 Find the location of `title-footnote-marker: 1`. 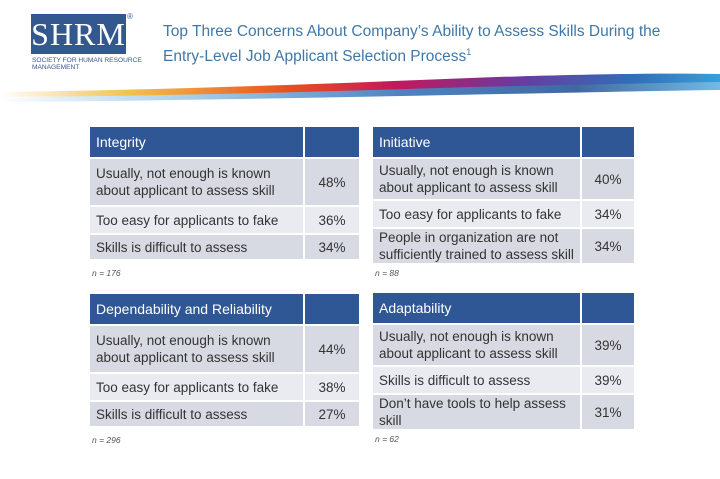

title-footnote-marker: 1 is located at coordinates (469, 52).